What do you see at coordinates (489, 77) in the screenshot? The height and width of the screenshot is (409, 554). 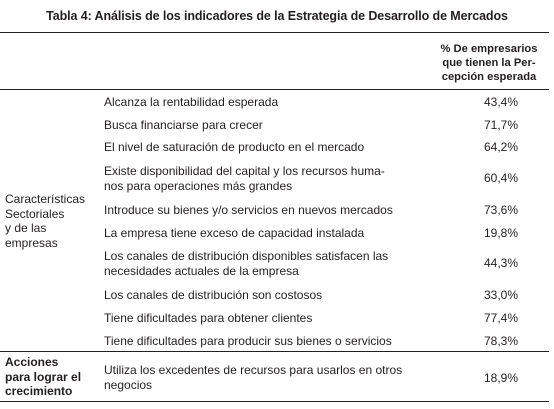 I see `column-header-line: cepción esperada` at bounding box center [489, 77].